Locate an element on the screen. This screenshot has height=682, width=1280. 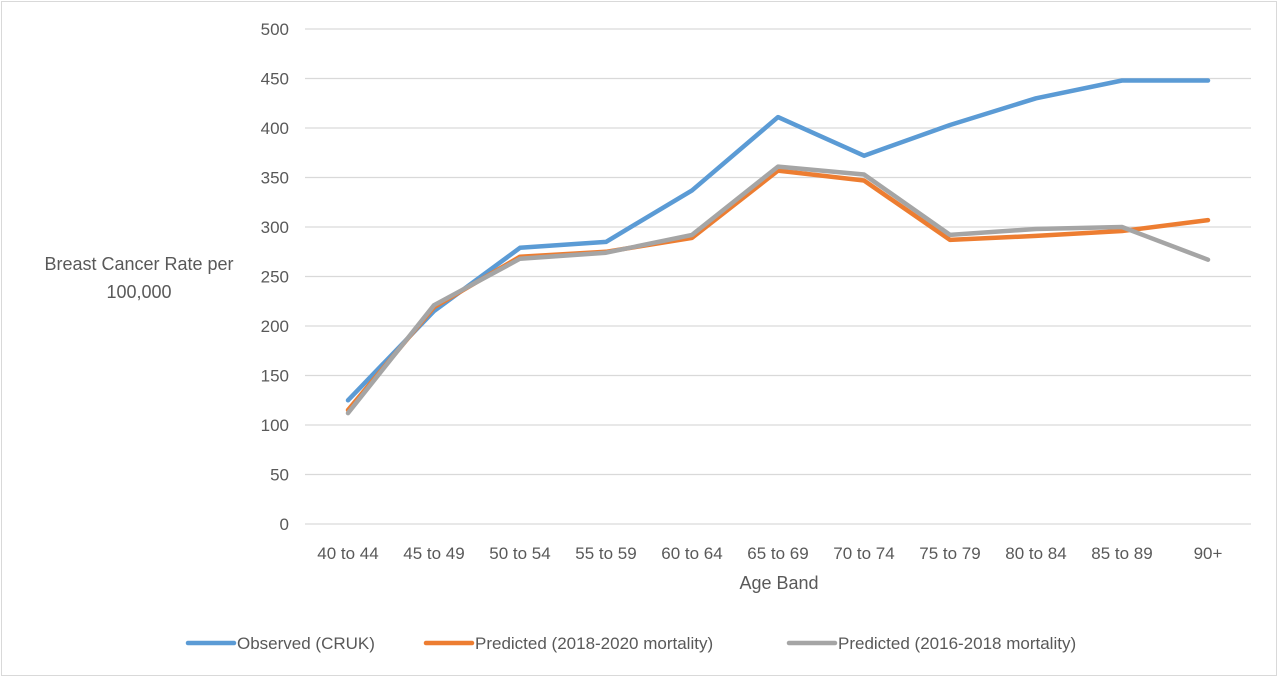
y-tick-label: 150 is located at coordinates (275, 376).